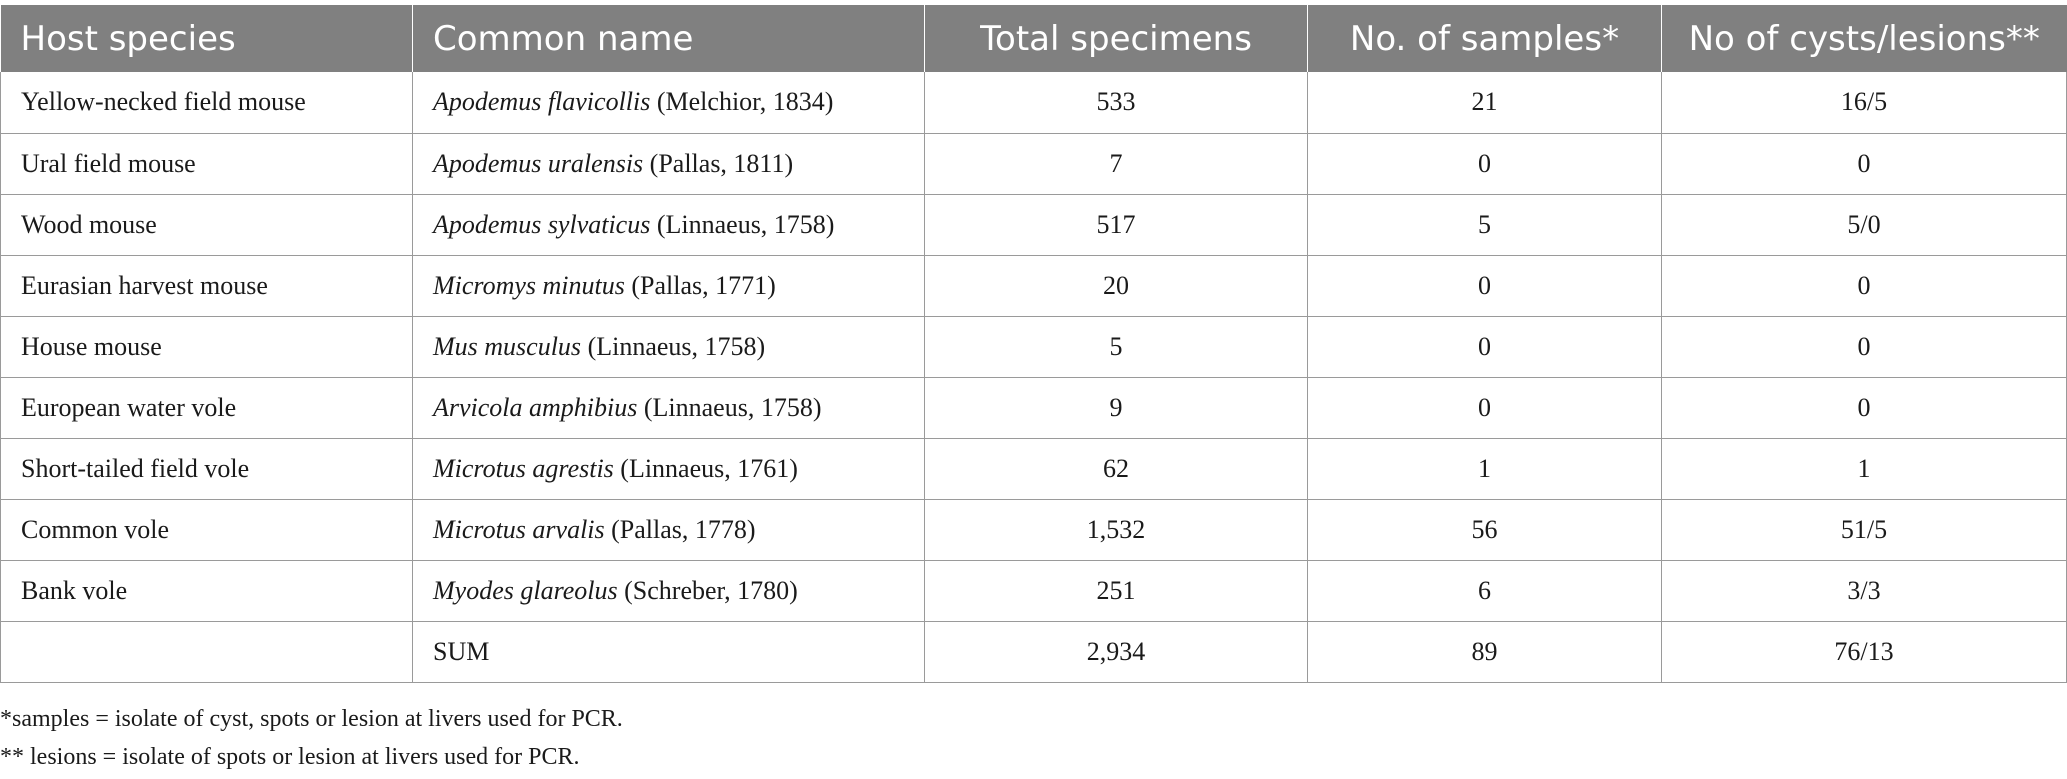  I want to click on cell-host-species: Ural field mouse, so click(206, 163).